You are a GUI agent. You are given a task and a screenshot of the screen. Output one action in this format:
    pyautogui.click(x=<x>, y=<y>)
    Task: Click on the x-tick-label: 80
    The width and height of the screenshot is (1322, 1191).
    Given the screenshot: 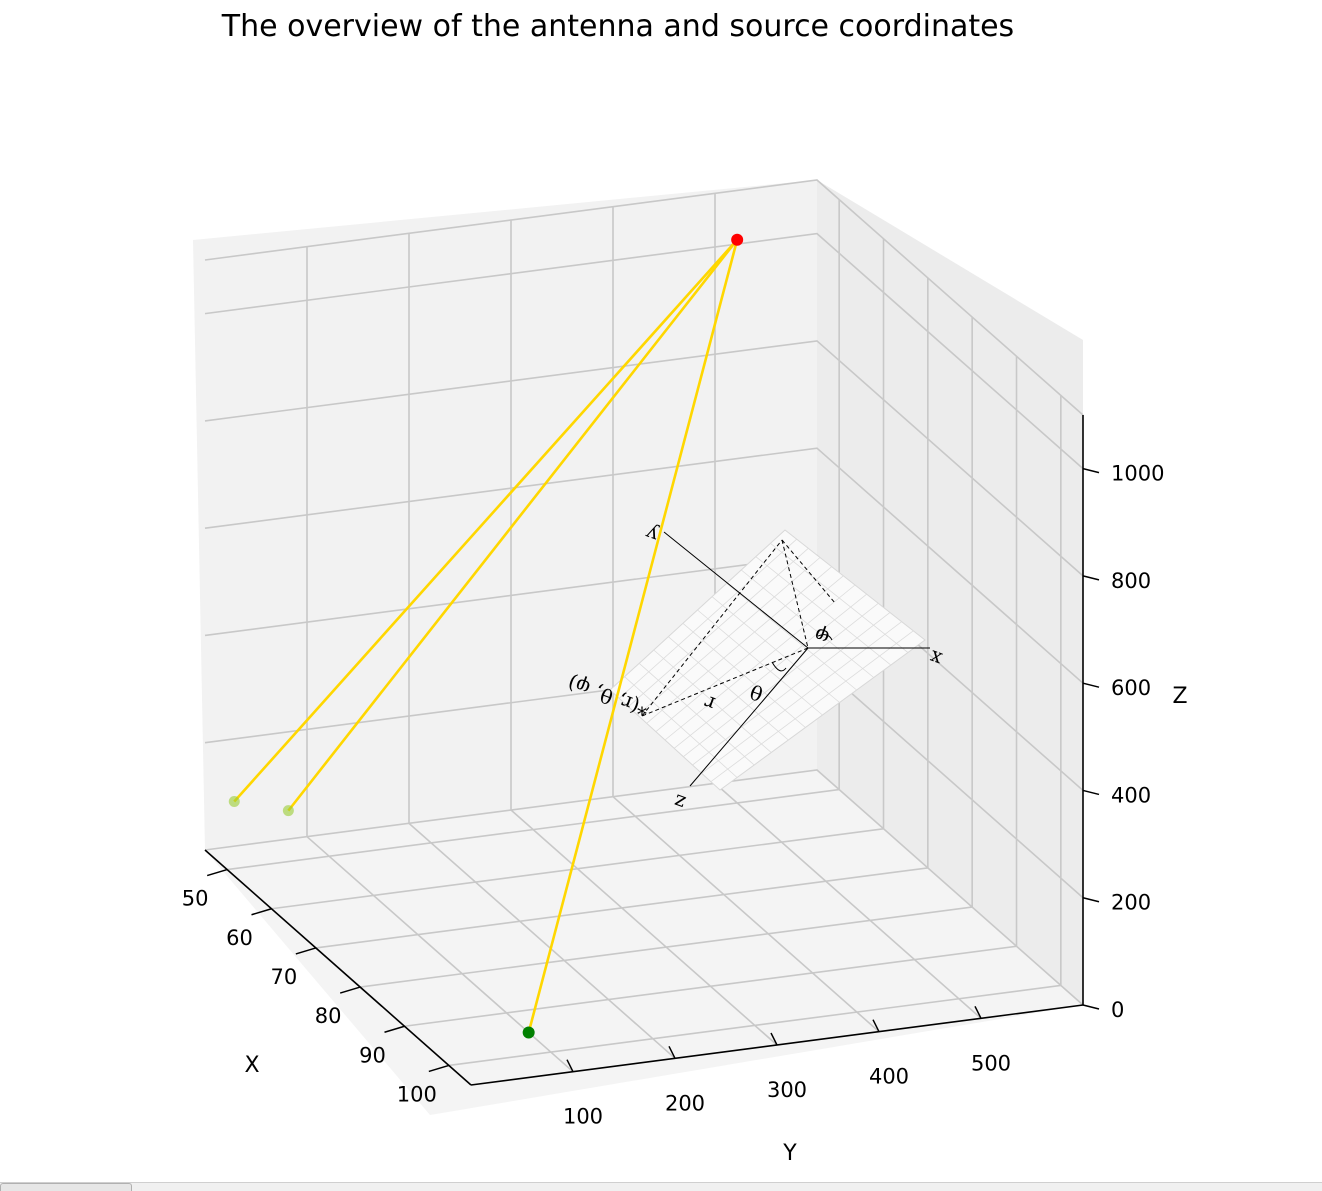 What is the action you would take?
    pyautogui.click(x=328, y=1016)
    